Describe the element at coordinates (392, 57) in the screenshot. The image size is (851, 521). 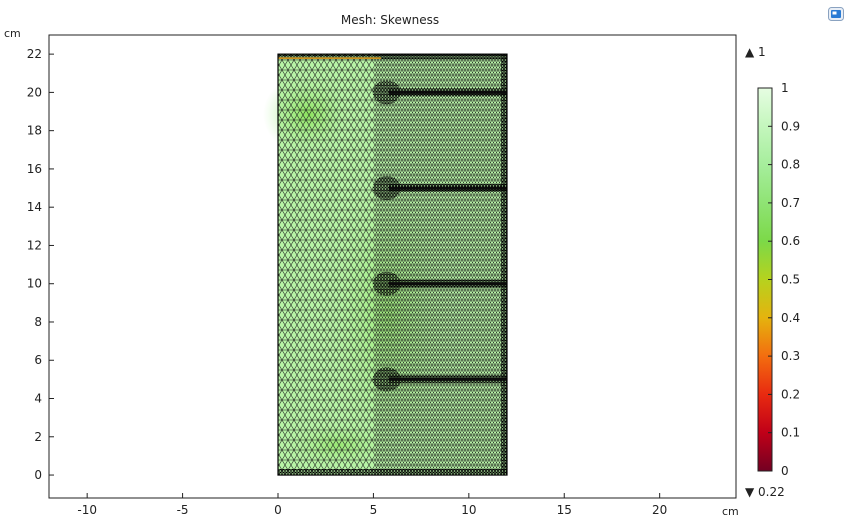
I see `top-boundary-layer` at that location.